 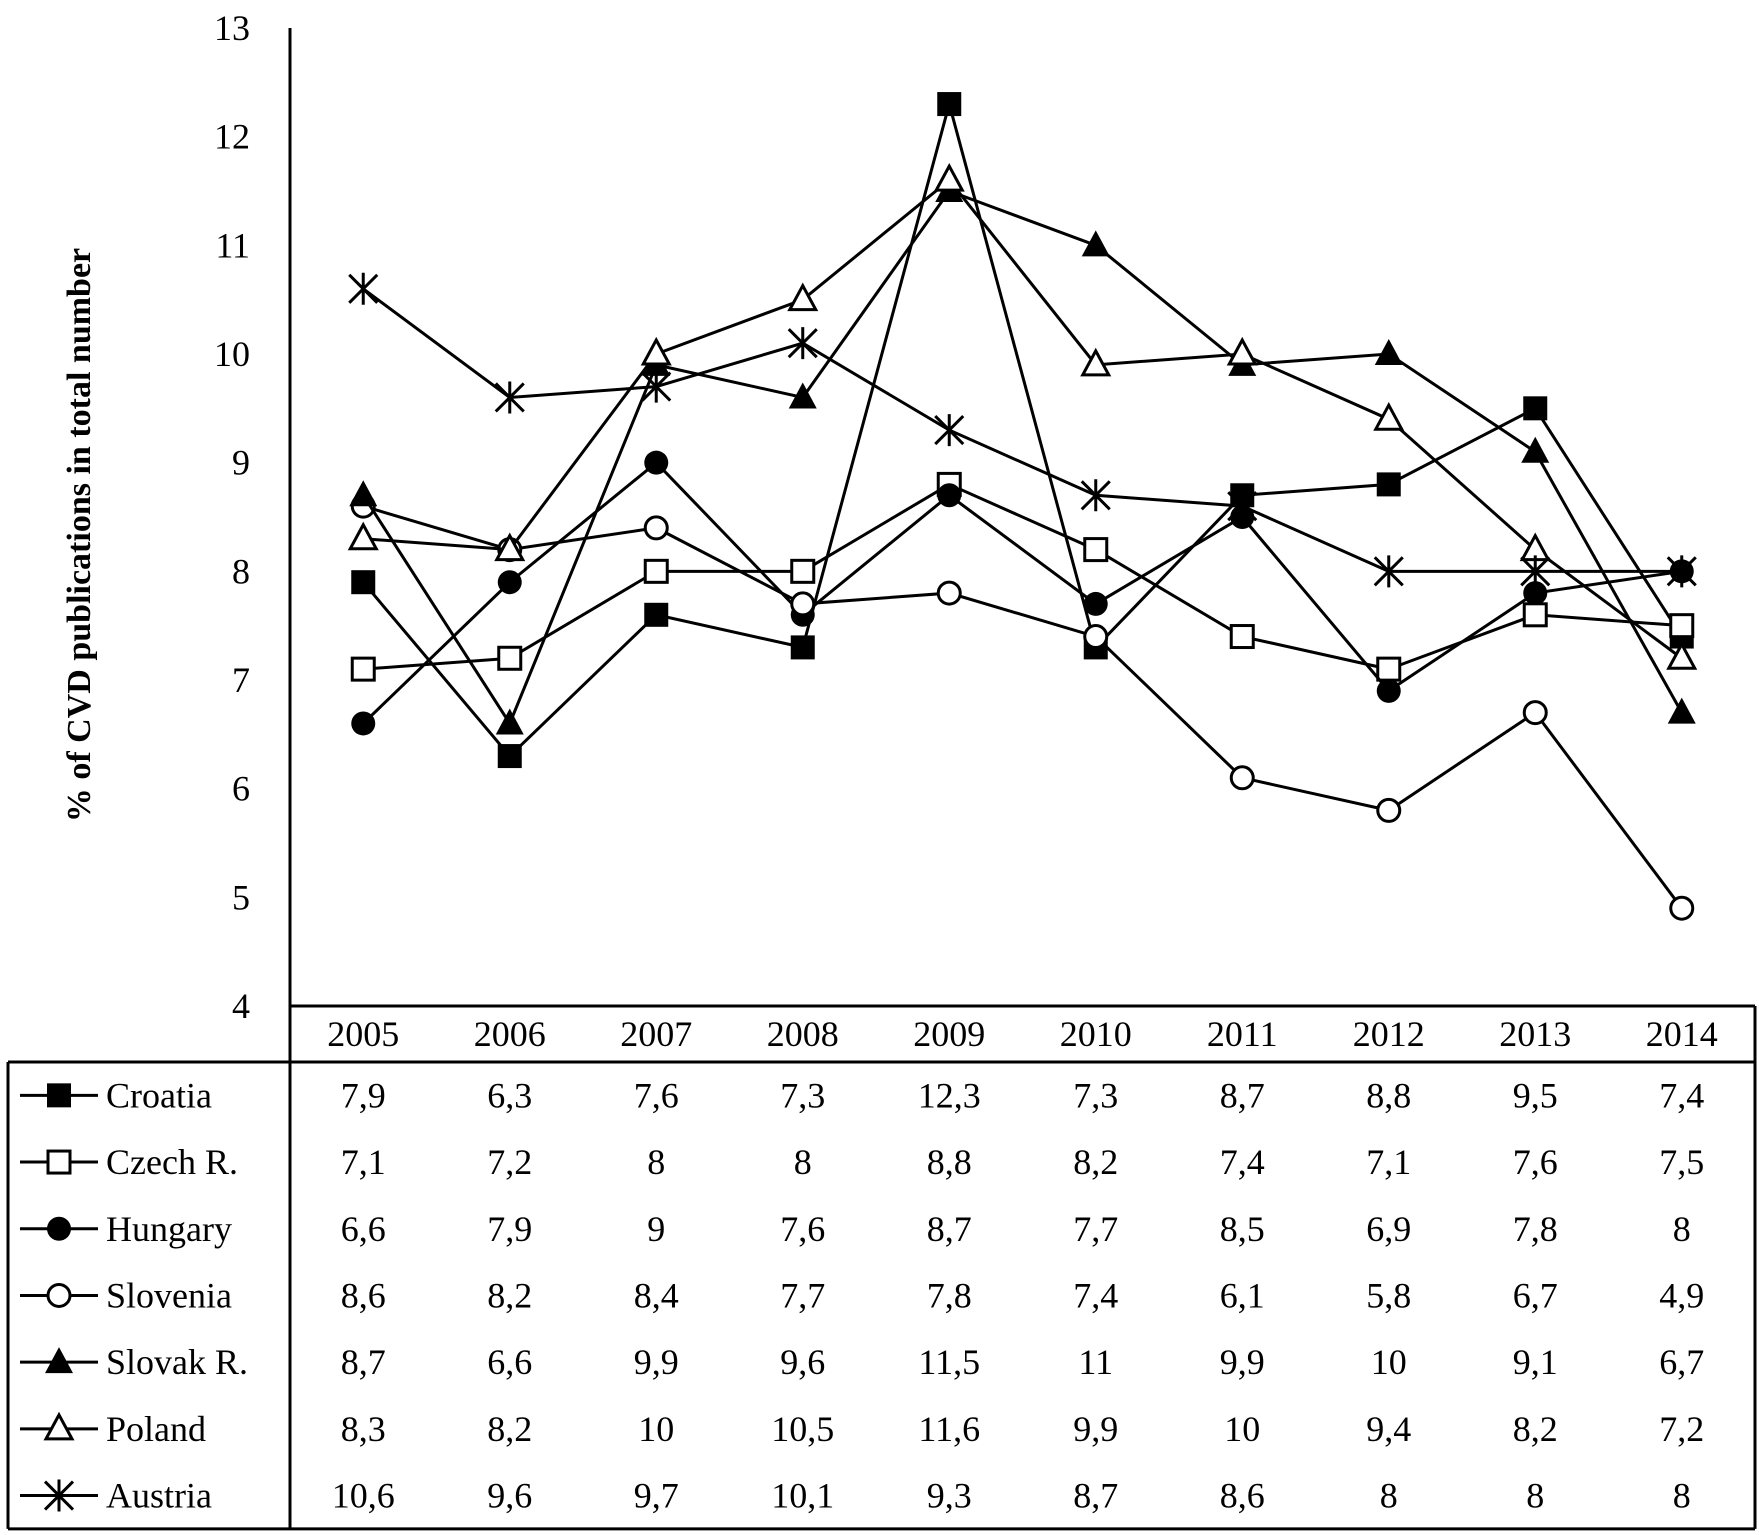 What do you see at coordinates (1242, 1295) in the screenshot?
I see `table-cell: 6,1` at bounding box center [1242, 1295].